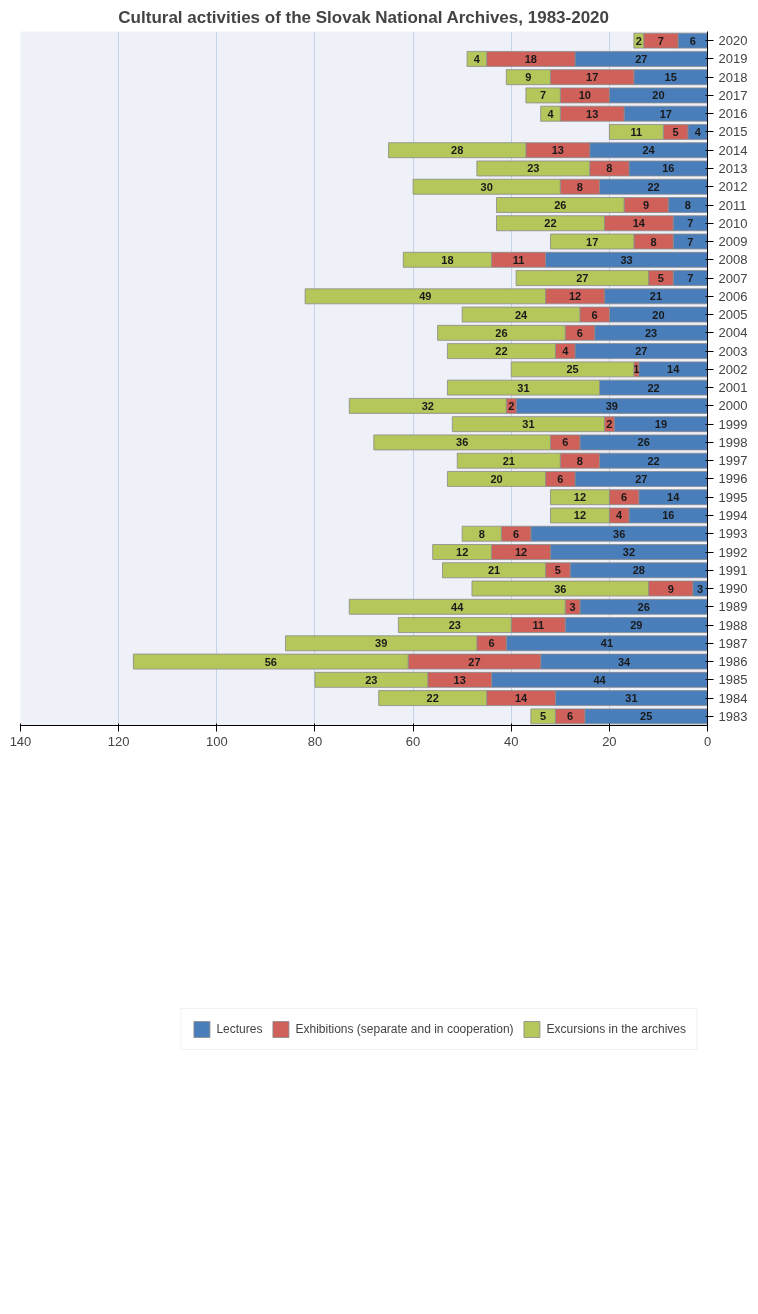 The image size is (758, 1314). What do you see at coordinates (216, 741) in the screenshot?
I see `x-tick-label: 100` at bounding box center [216, 741].